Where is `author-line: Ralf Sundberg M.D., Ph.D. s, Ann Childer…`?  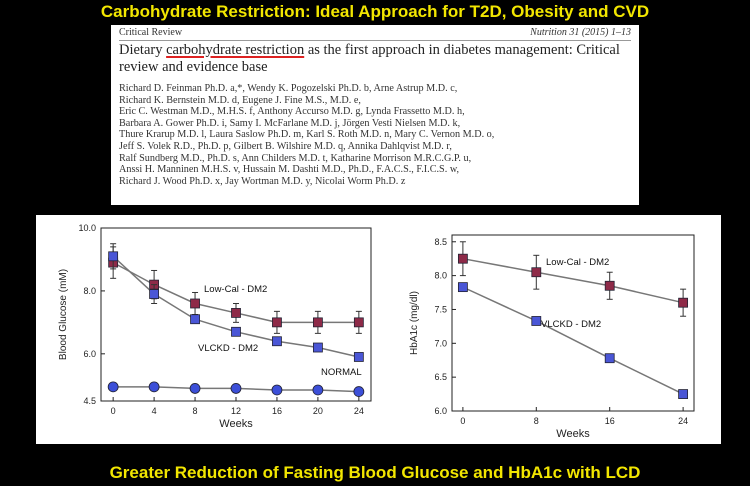 author-line: Ralf Sundberg M.D., Ph.D. s, Ann Childer… is located at coordinates (295, 158).